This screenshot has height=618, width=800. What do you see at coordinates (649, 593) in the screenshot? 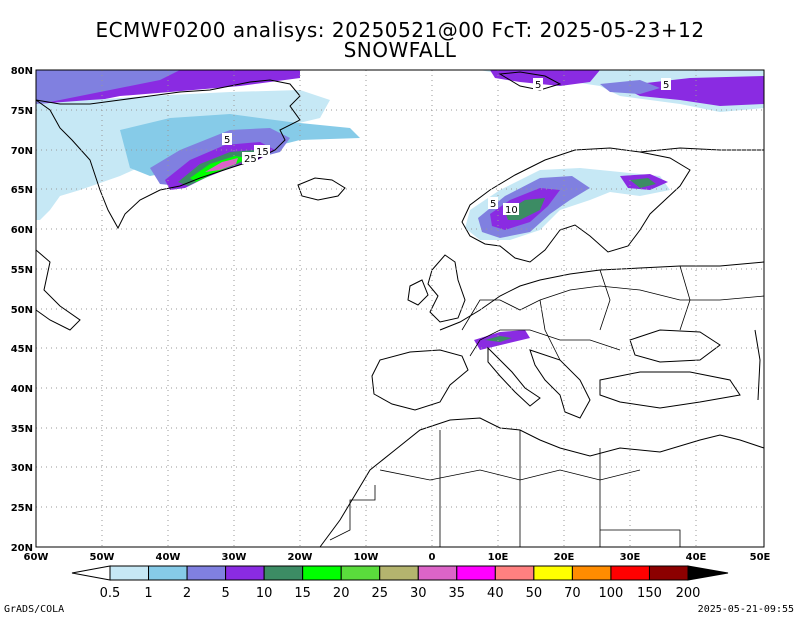
I see `colorbar-level-label: 150` at bounding box center [649, 593].